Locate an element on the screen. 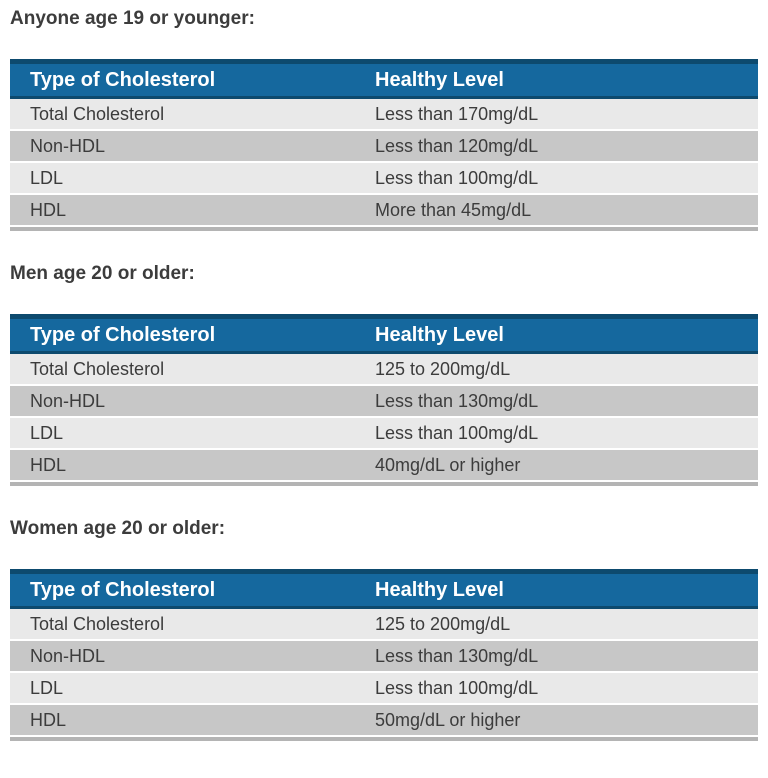  cell-healthy-level: 40mg/dL or higher is located at coordinates (561, 466).